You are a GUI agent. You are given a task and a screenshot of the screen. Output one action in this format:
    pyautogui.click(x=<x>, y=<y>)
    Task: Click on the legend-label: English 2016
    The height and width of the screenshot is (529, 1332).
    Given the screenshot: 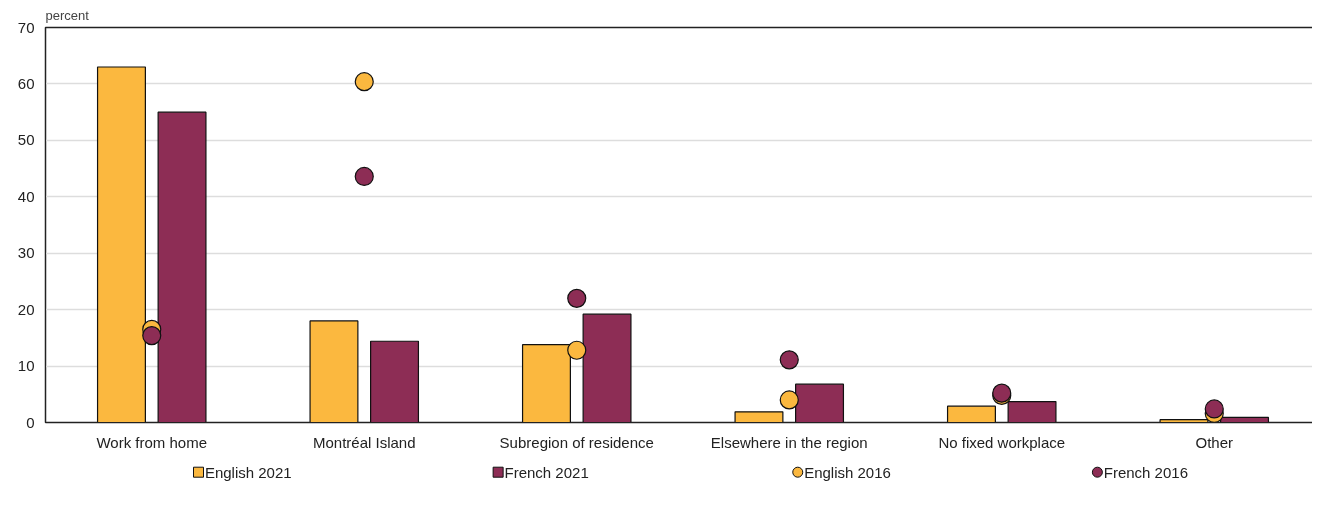 What is the action you would take?
    pyautogui.click(x=847, y=472)
    